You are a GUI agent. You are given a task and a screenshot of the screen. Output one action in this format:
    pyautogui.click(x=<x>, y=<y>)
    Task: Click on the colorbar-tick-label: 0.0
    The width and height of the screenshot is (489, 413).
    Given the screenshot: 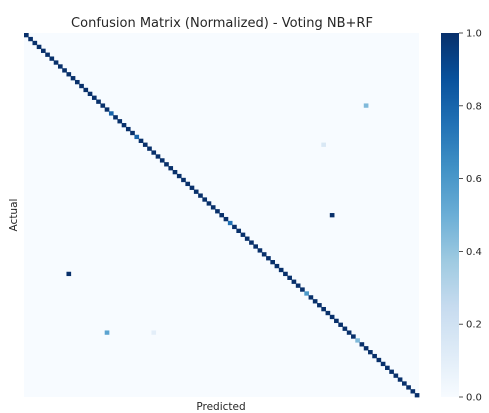 What is the action you would take?
    pyautogui.click(x=474, y=398)
    